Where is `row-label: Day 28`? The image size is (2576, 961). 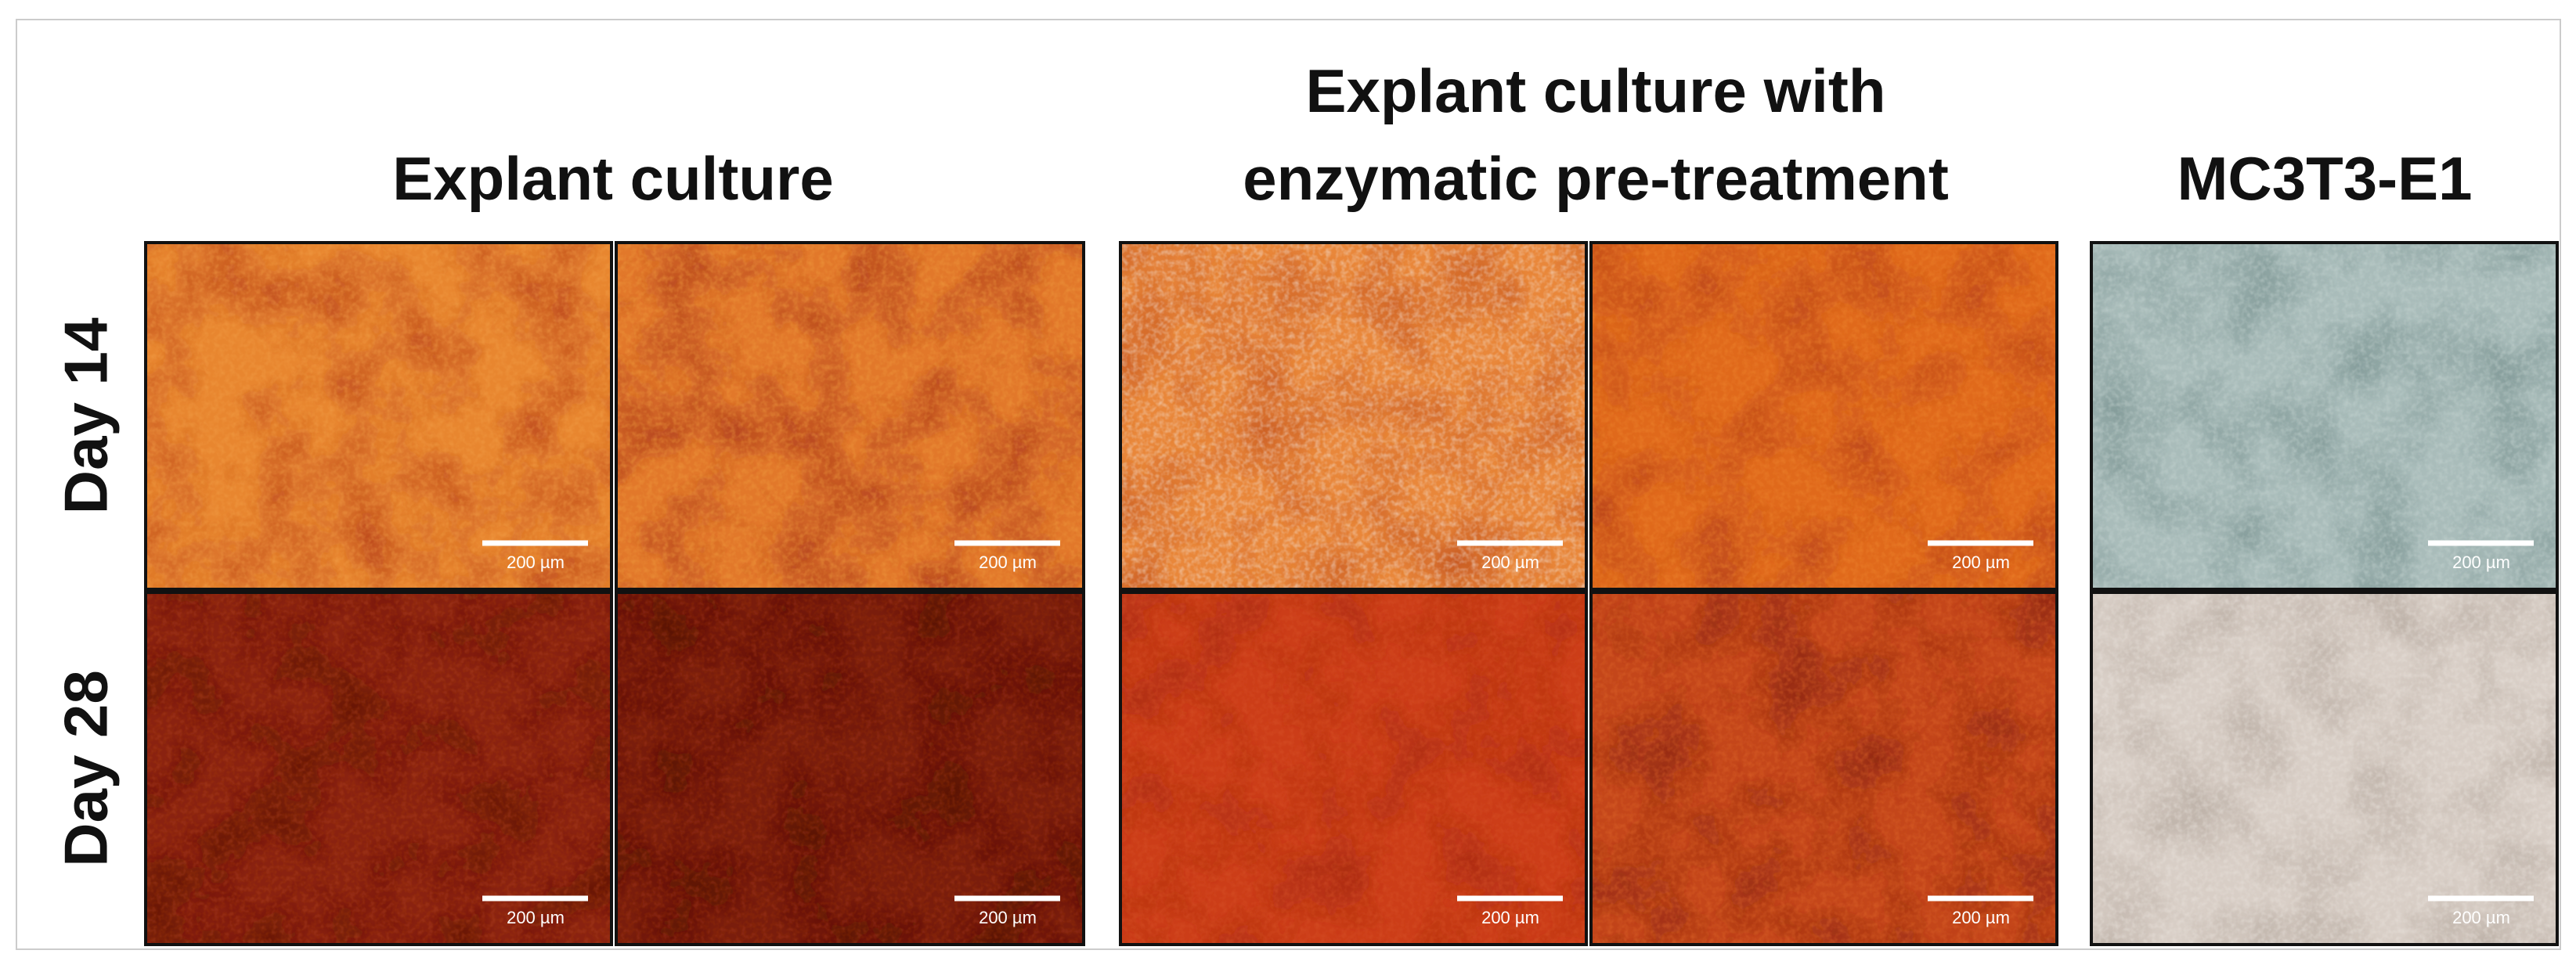
row-label: Day 28 is located at coordinates (86, 769).